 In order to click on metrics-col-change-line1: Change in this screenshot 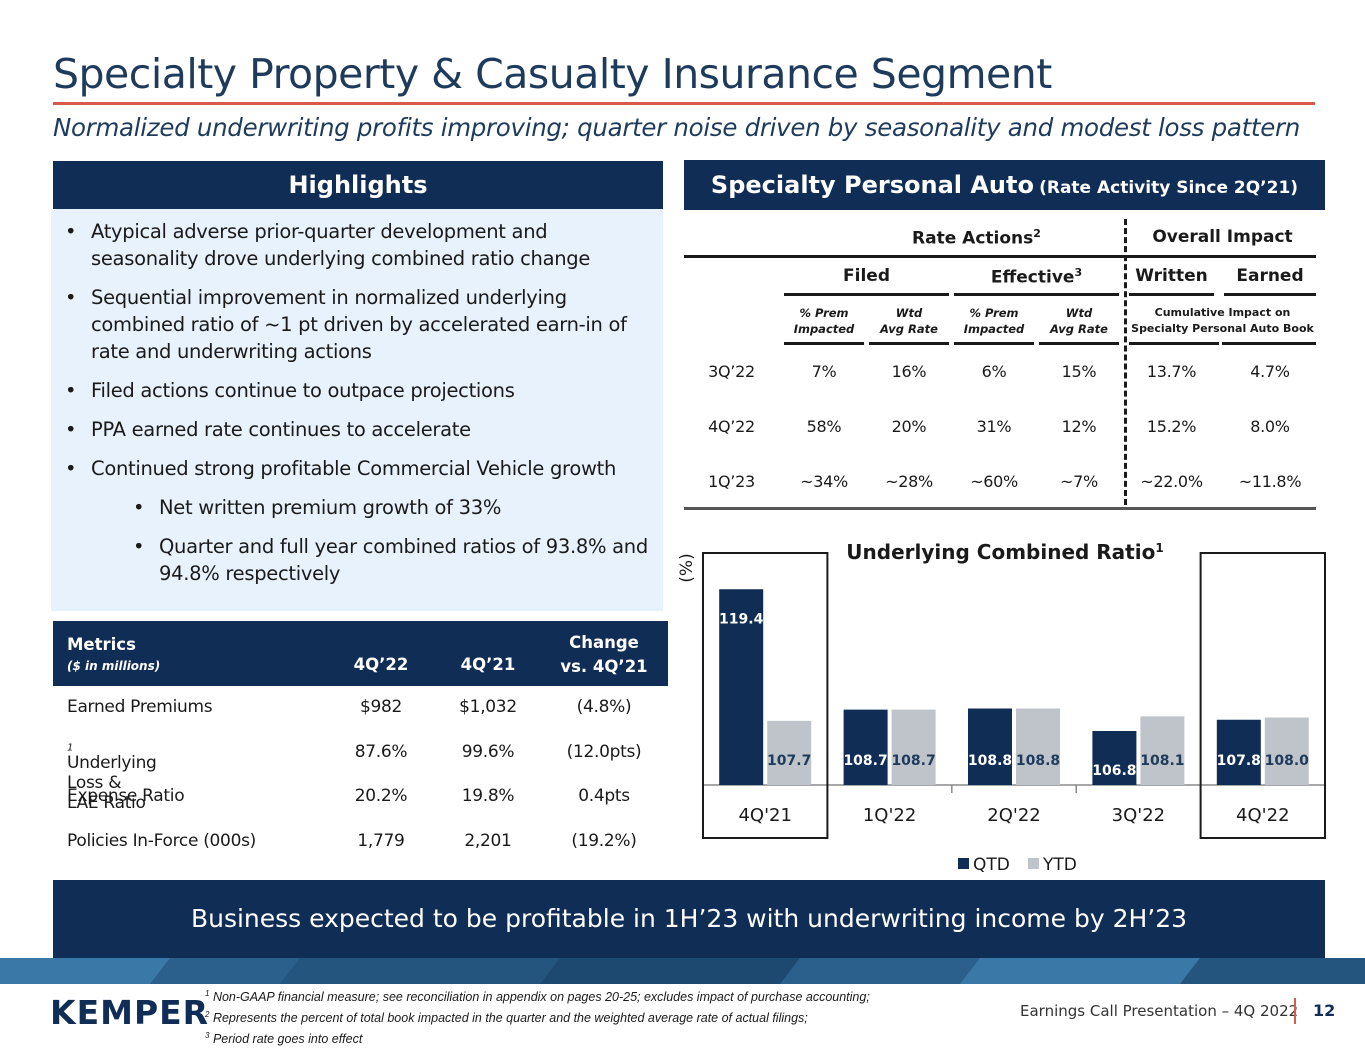, I will do `click(604, 642)`.